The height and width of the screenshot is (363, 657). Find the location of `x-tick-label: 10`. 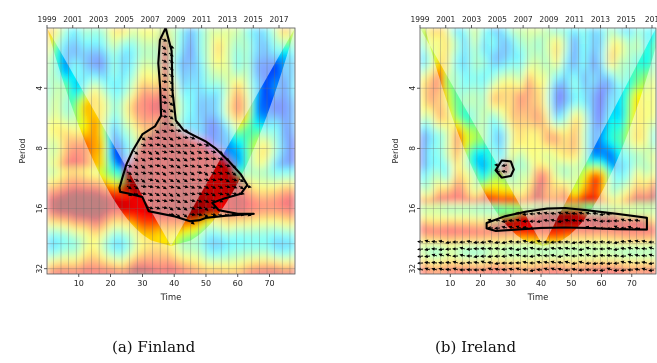

x-tick-label: 10 is located at coordinates (450, 283).